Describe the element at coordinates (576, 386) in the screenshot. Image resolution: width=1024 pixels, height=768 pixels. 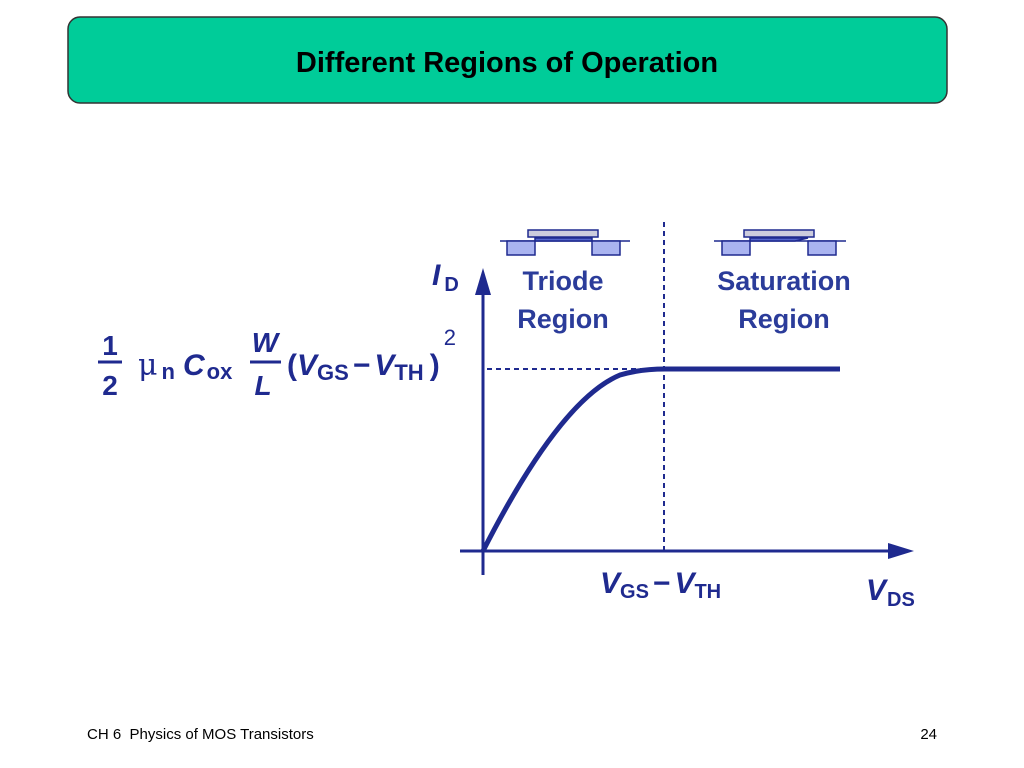
I see `guides` at that location.